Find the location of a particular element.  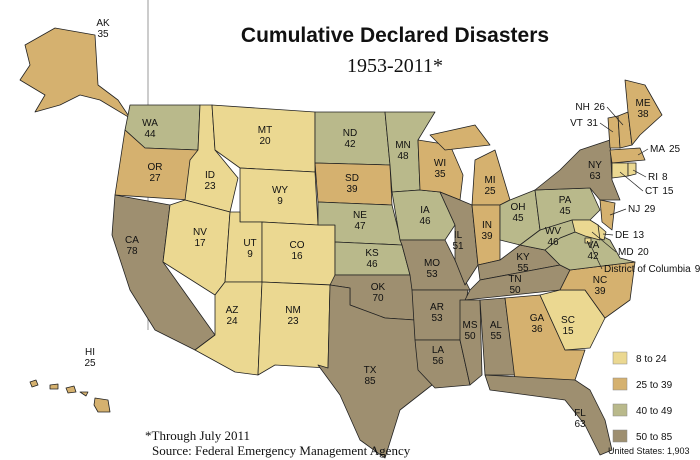

state-callout: RI 8 is located at coordinates (658, 177).